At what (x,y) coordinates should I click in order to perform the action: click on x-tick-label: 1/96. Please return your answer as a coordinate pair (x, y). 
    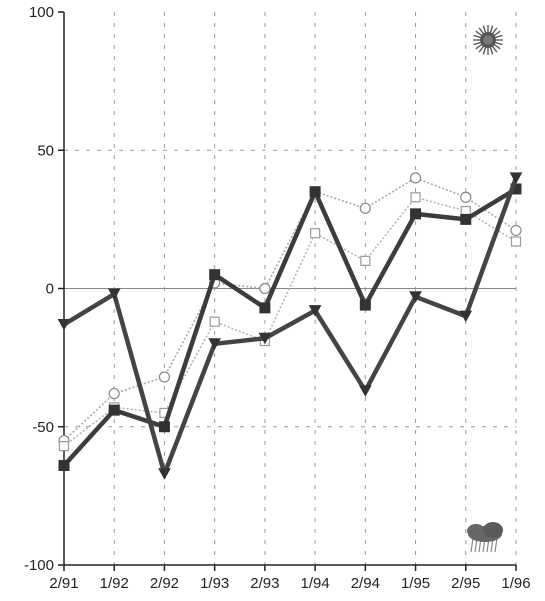
    Looking at the image, I should click on (515, 583).